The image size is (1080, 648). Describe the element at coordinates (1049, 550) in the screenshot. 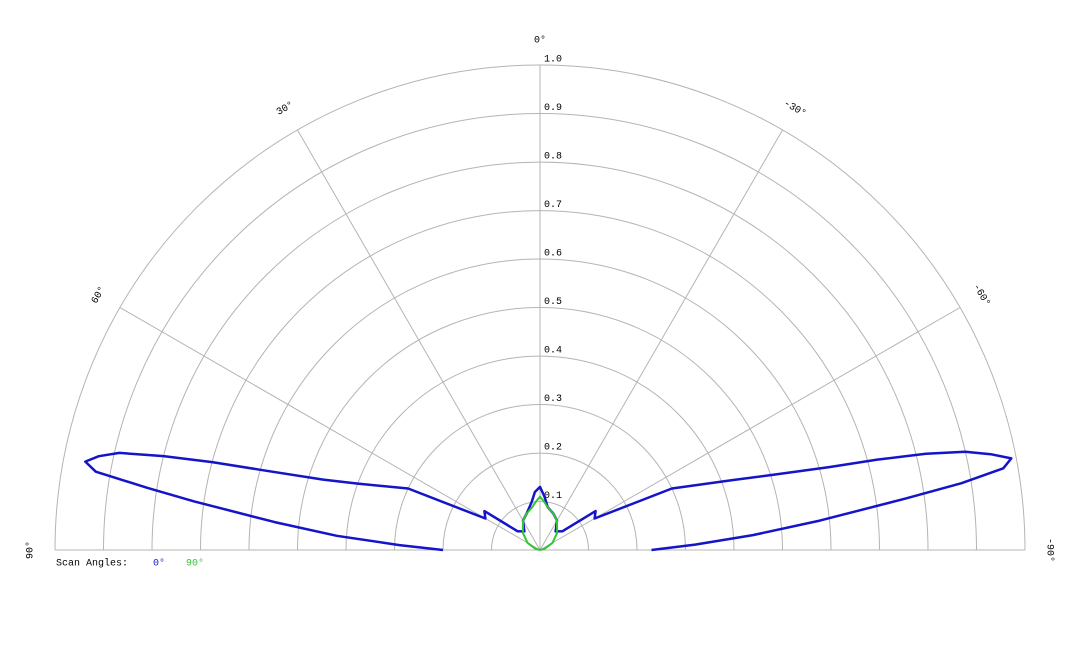

I see `angle-tick-label: -90°` at that location.